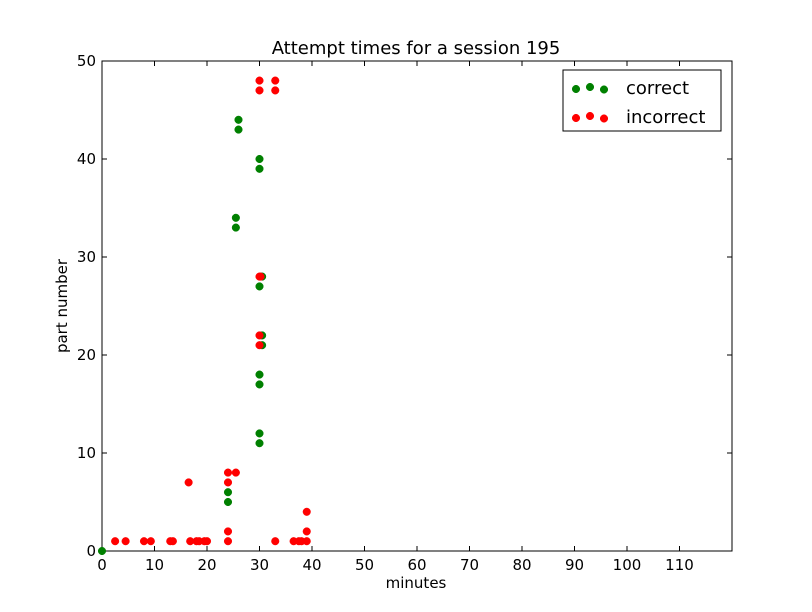  What do you see at coordinates (311, 565) in the screenshot?
I see `x-tick-label: 40` at bounding box center [311, 565].